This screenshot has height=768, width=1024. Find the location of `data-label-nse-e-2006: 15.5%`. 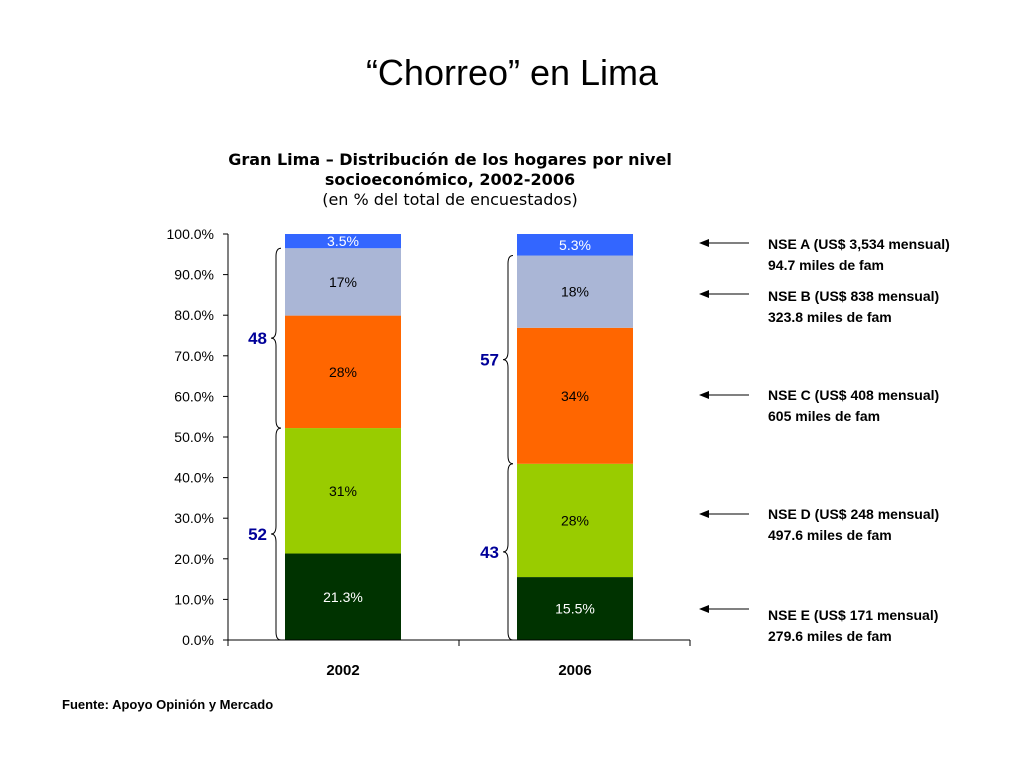

data-label-nse-e-2006: 15.5% is located at coordinates (575, 609).